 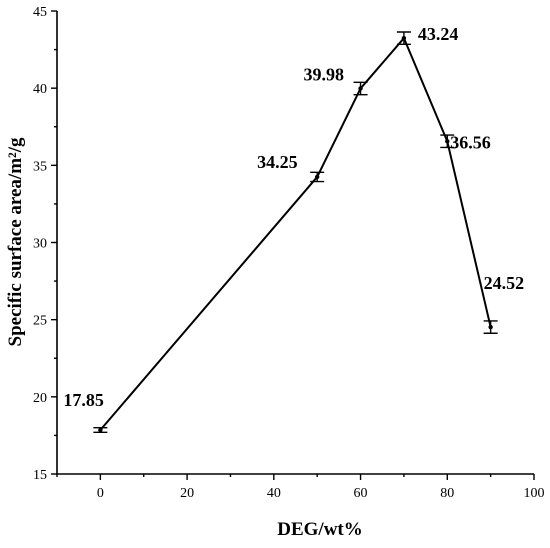 I want to click on x-axis-ticks: 0 20 40 60 80 100, so click(x=300, y=487).